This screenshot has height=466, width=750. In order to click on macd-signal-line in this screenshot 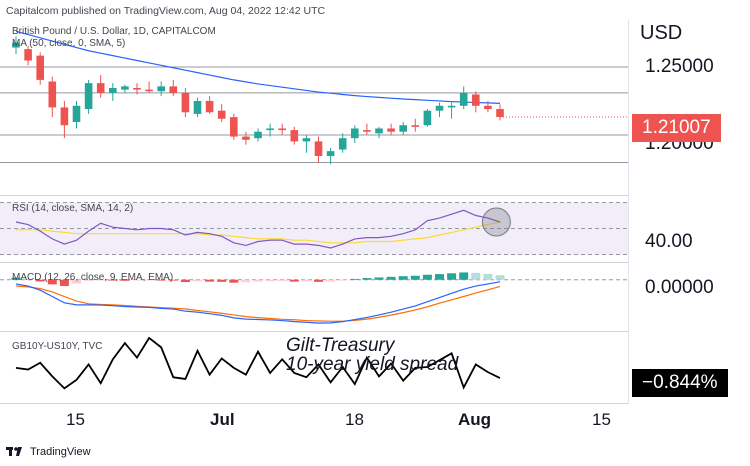, I will do `click(258, 303)`.